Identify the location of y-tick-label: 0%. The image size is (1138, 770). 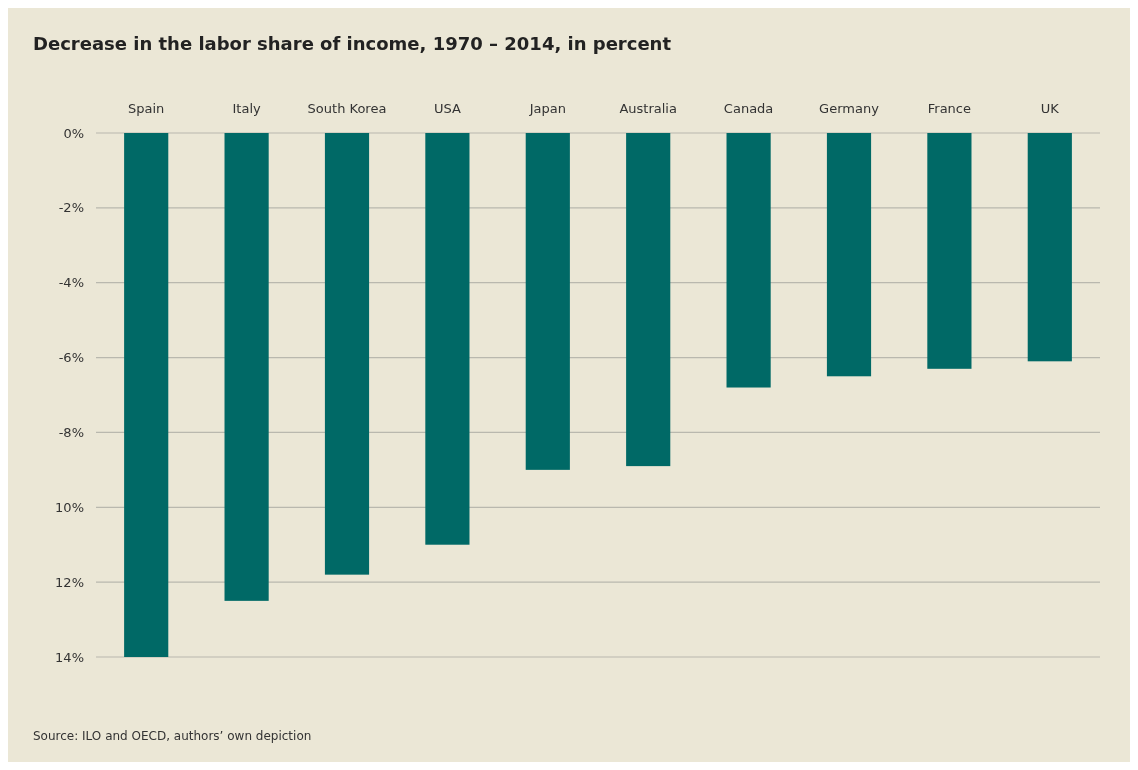
(73, 133).